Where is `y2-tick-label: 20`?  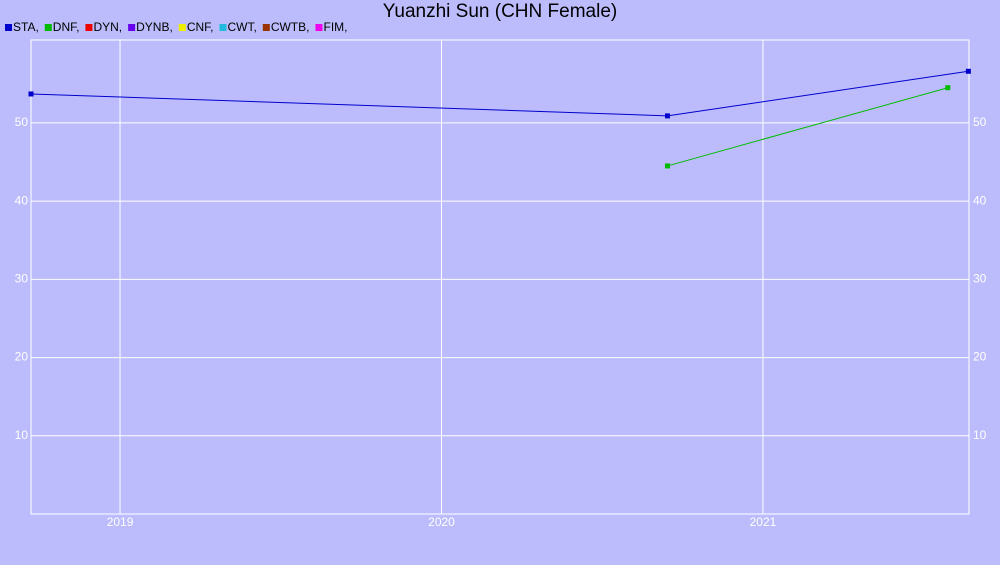
y2-tick-label: 20 is located at coordinates (980, 357).